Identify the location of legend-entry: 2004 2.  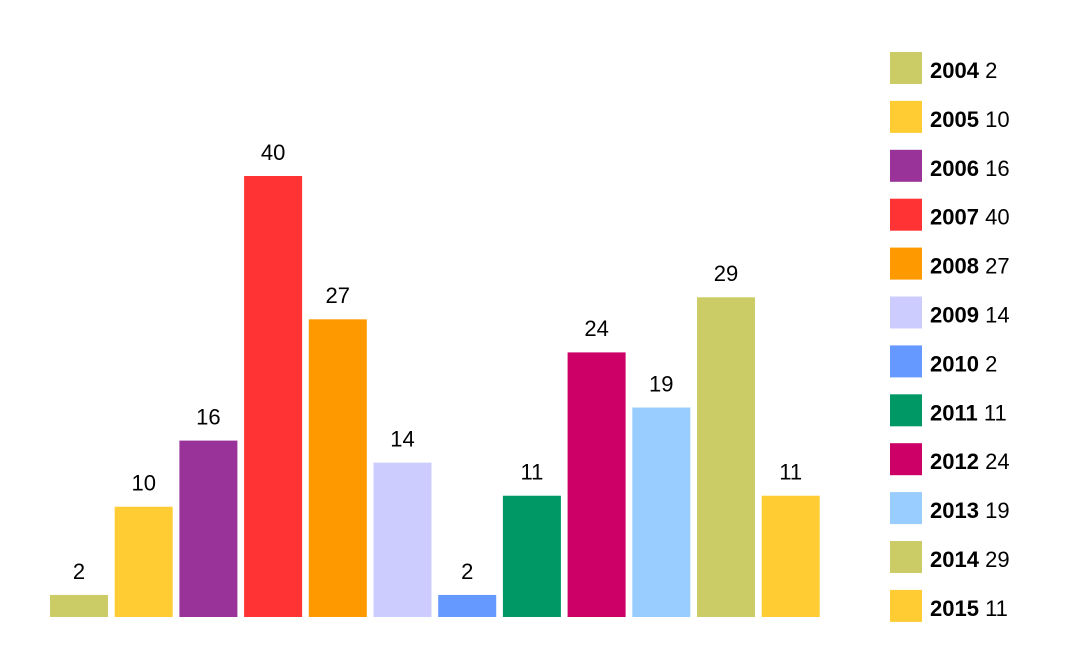
(963, 70).